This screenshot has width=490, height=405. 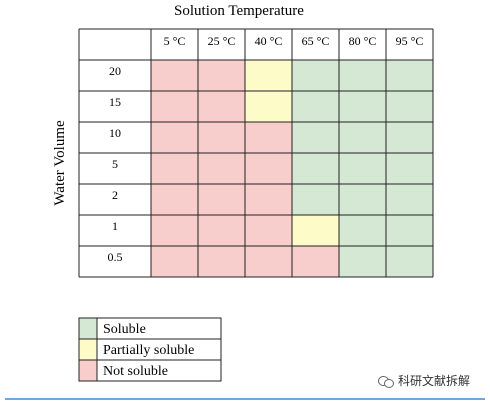 I want to click on watermark: 科研文献拆解, so click(x=424, y=380).